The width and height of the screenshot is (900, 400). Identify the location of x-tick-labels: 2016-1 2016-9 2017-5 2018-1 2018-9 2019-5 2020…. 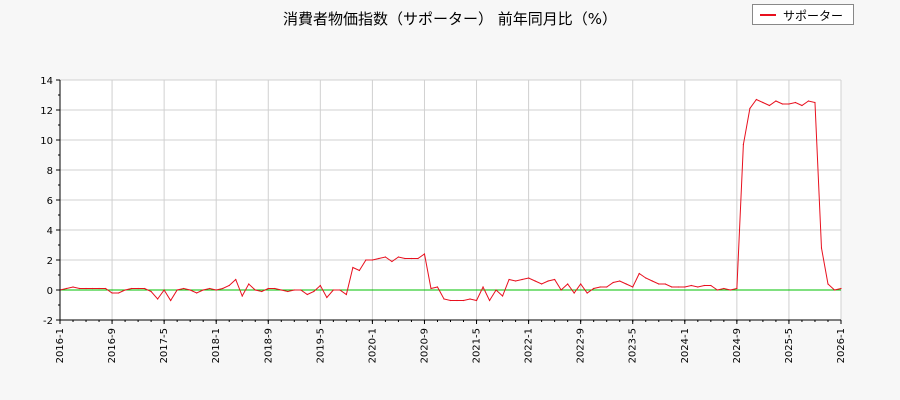
(451, 345).